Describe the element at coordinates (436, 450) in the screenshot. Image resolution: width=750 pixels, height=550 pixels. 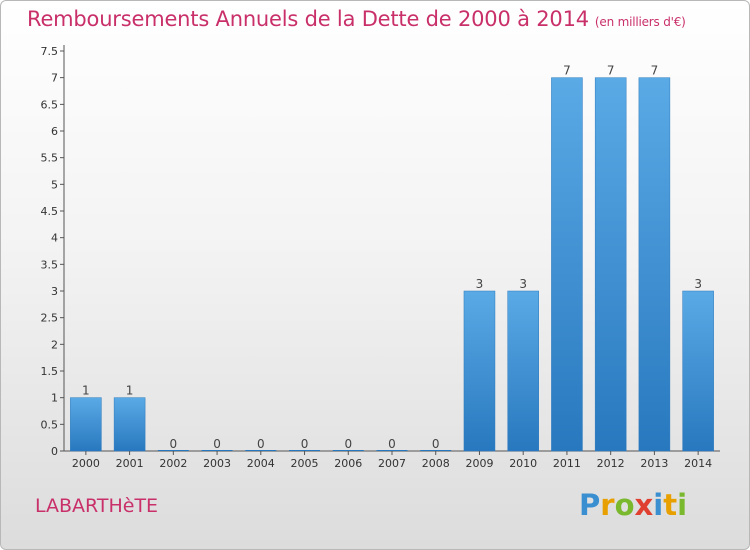
I see `bar-2008` at that location.